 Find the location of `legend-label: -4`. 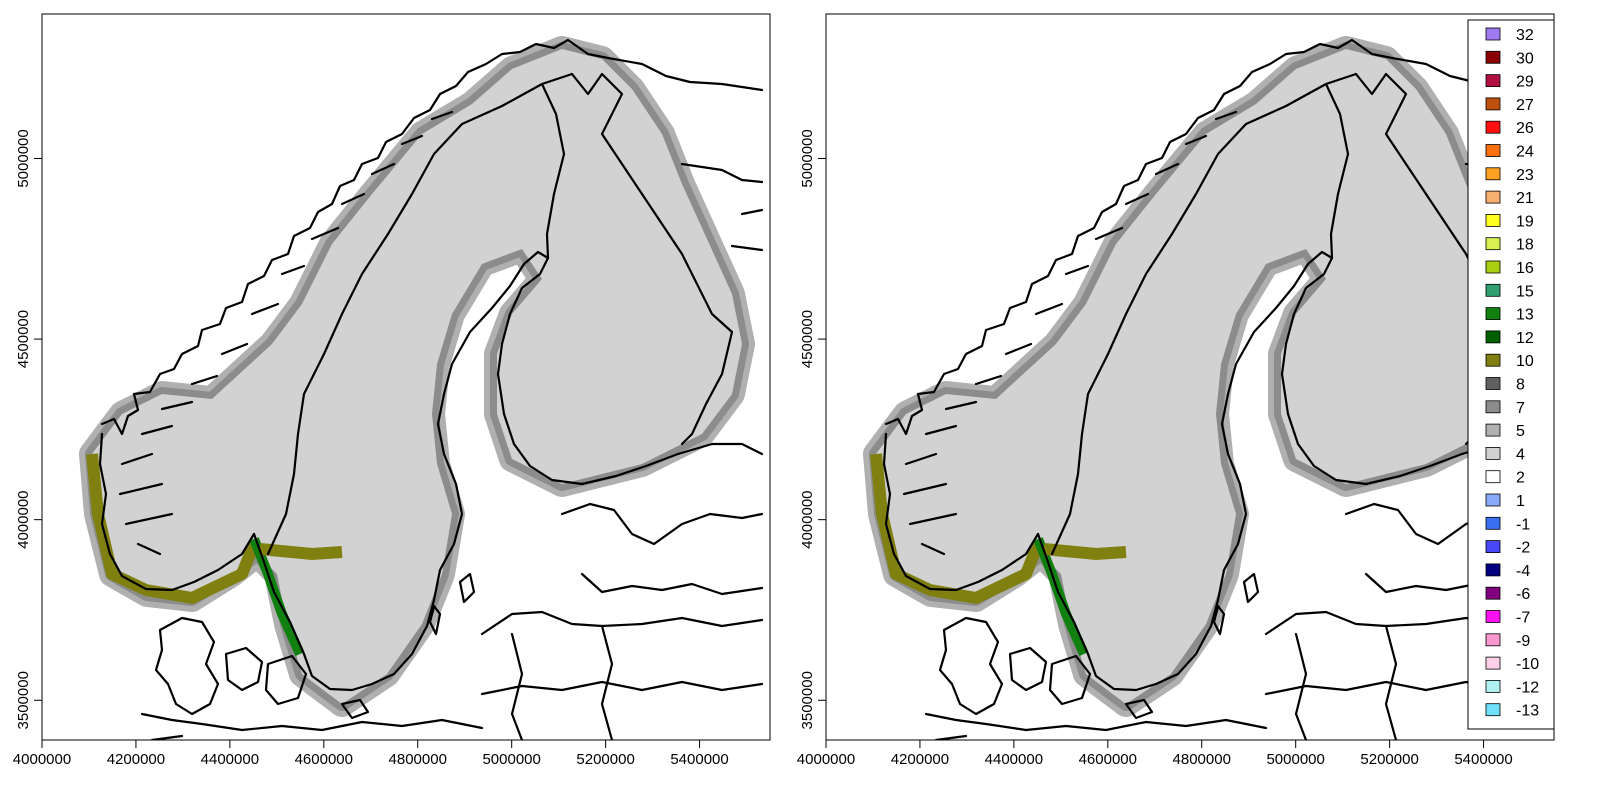

legend-label: -4 is located at coordinates (1523, 571).